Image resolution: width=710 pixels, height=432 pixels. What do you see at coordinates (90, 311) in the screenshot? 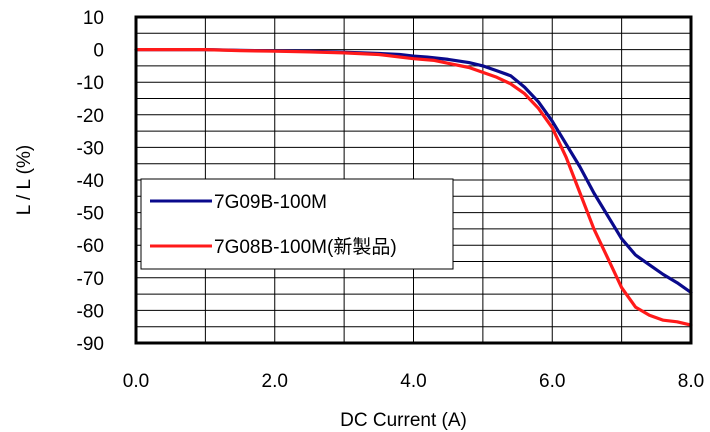
I see `y-tick-label: -80` at bounding box center [90, 311].